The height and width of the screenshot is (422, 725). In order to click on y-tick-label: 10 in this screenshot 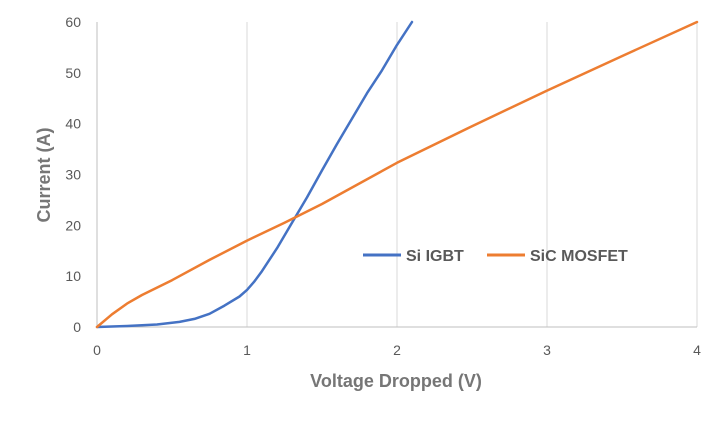, I will do `click(73, 276)`.